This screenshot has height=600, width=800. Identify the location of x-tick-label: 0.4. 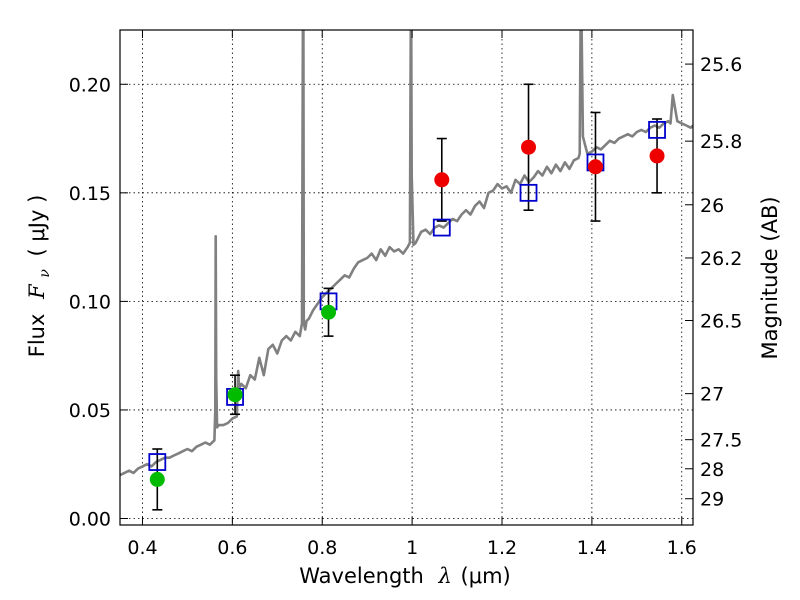
(142, 548).